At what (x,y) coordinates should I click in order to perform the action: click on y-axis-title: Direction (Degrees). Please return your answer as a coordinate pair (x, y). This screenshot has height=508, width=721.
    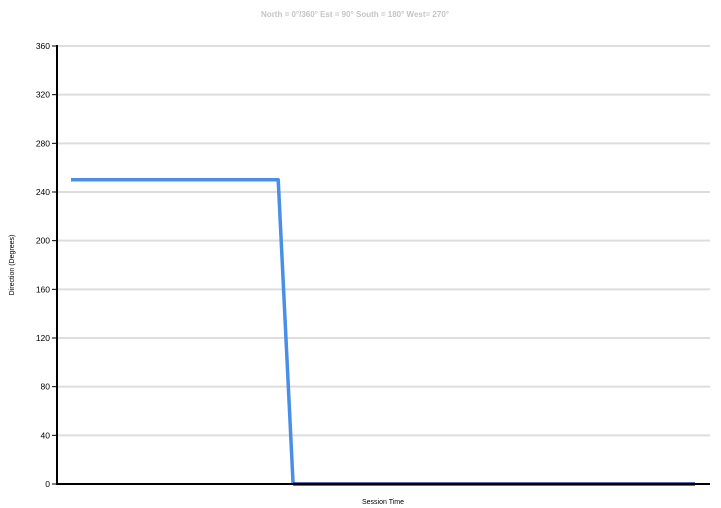
    Looking at the image, I should click on (12, 265).